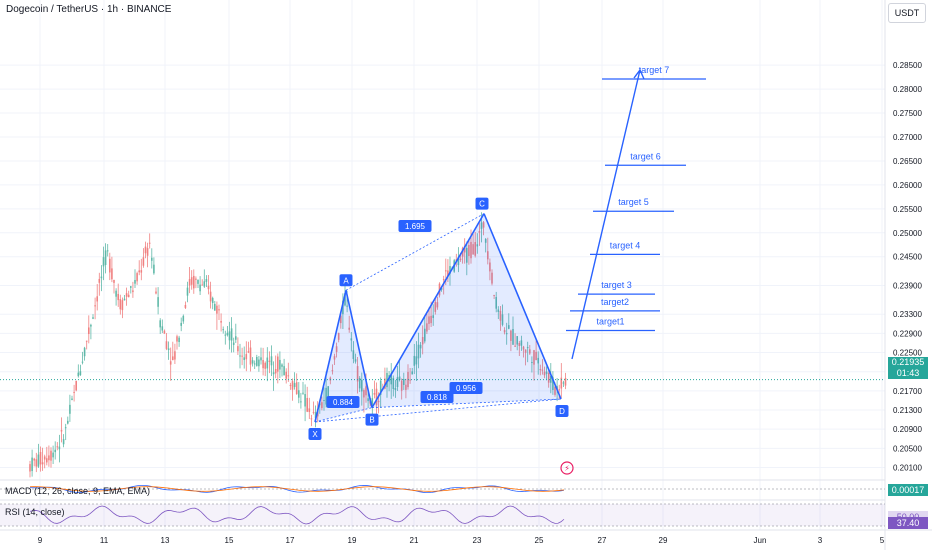 The height and width of the screenshot is (550, 932). What do you see at coordinates (625, 245) in the screenshot?
I see `target-label: target 4` at bounding box center [625, 245].